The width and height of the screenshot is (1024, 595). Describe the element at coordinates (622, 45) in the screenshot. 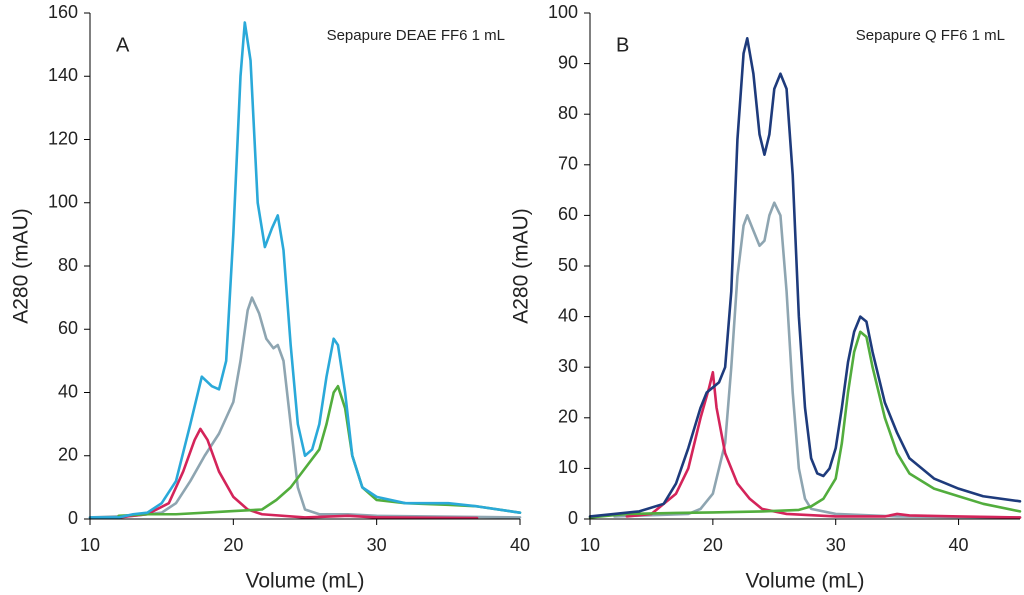

I see `panel-label: B` at that location.